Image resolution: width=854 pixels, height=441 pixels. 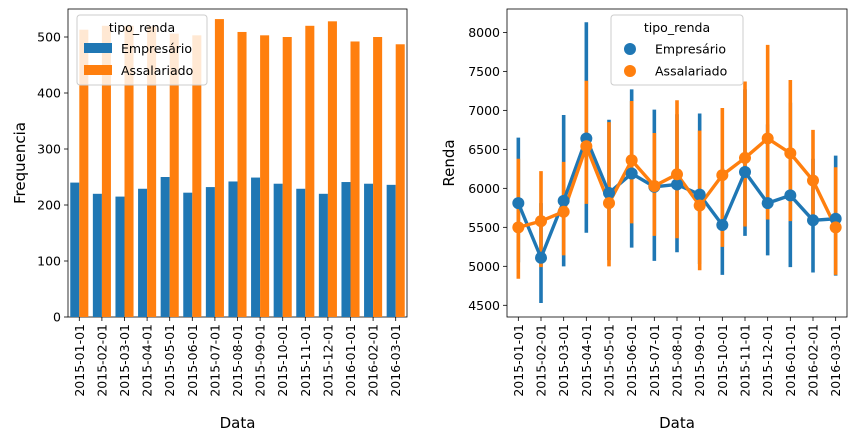 I want to click on bar-chart-legend: tipo_renda Empresário Assalariado, so click(x=142, y=50).